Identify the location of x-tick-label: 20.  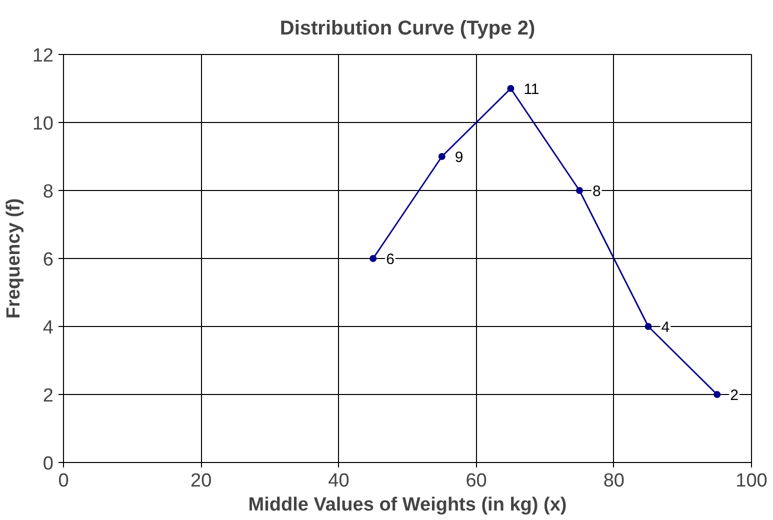
(201, 481).